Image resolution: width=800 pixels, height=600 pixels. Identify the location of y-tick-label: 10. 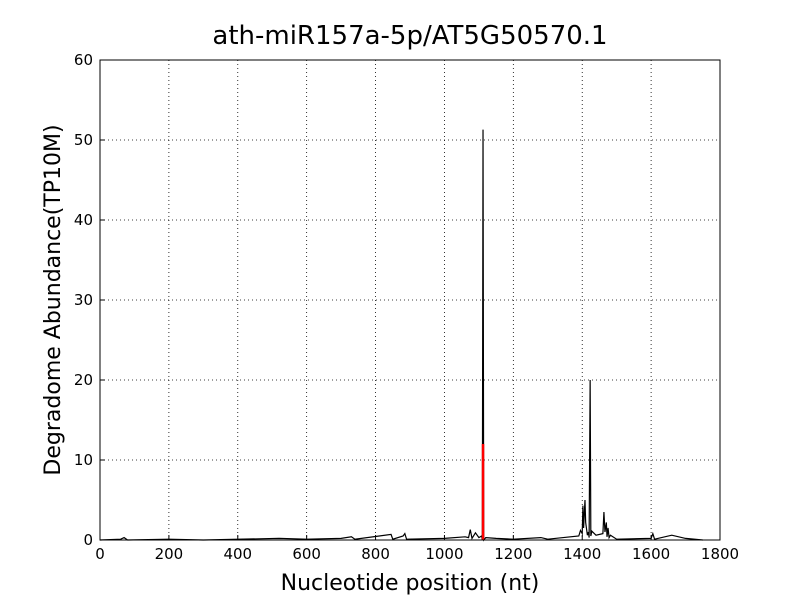
(83, 460).